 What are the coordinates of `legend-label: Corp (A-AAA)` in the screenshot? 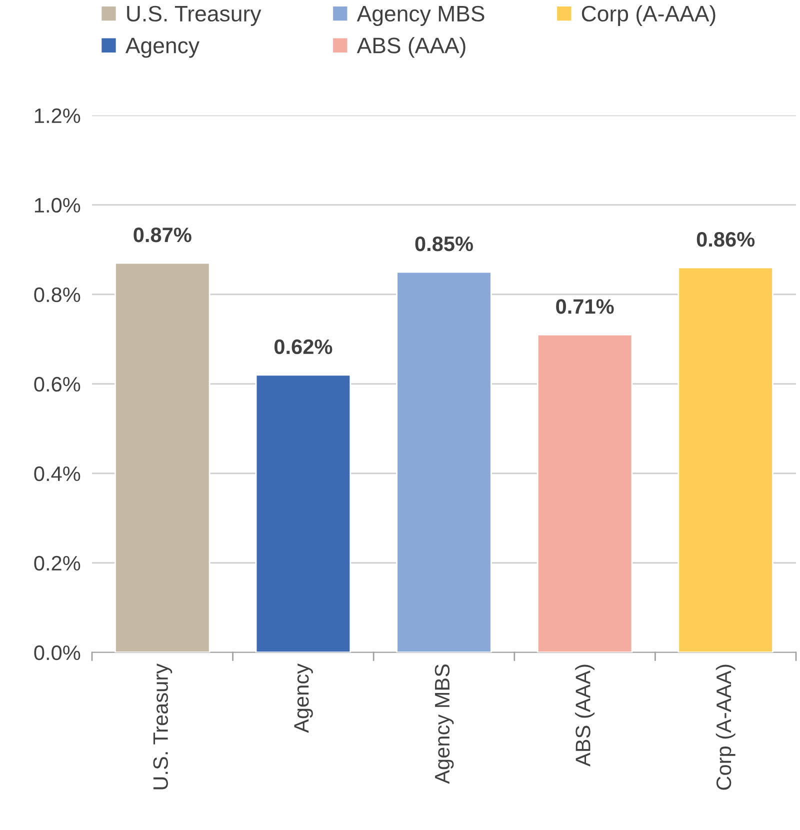 It's located at (649, 15).